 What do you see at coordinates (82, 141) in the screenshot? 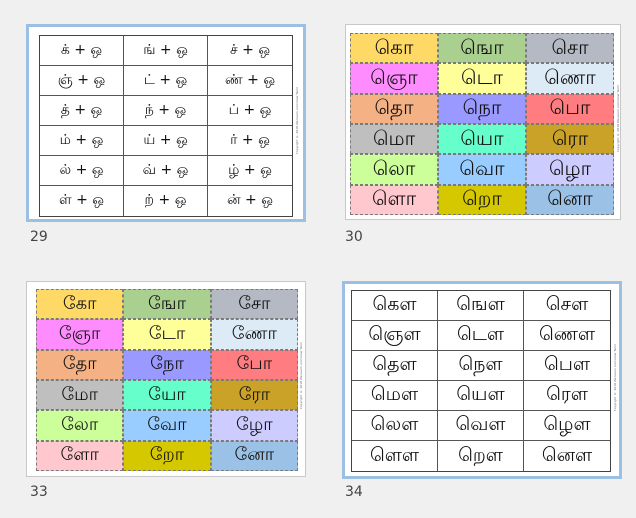
I see `table-cell: ம் + ஒ` at bounding box center [82, 141].